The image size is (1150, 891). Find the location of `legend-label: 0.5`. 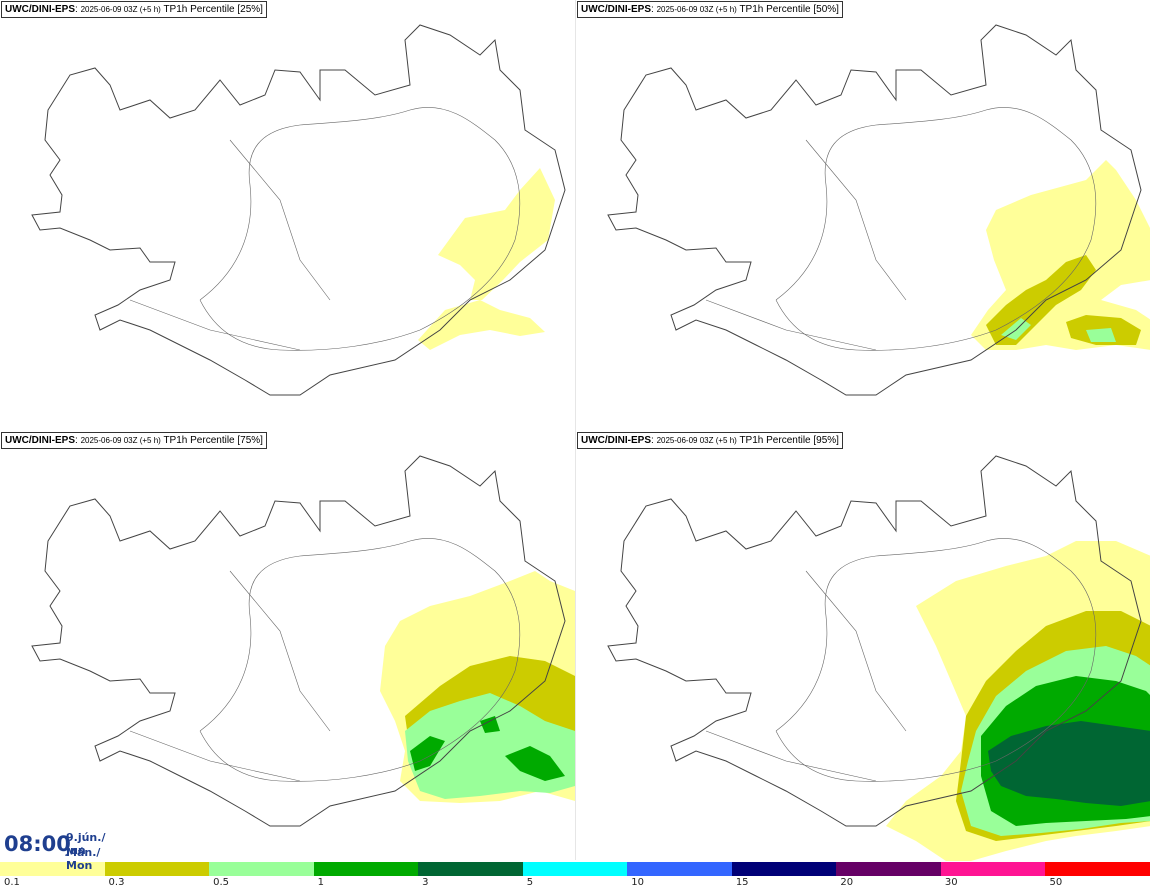

legend-label: 0.5 is located at coordinates (221, 882).